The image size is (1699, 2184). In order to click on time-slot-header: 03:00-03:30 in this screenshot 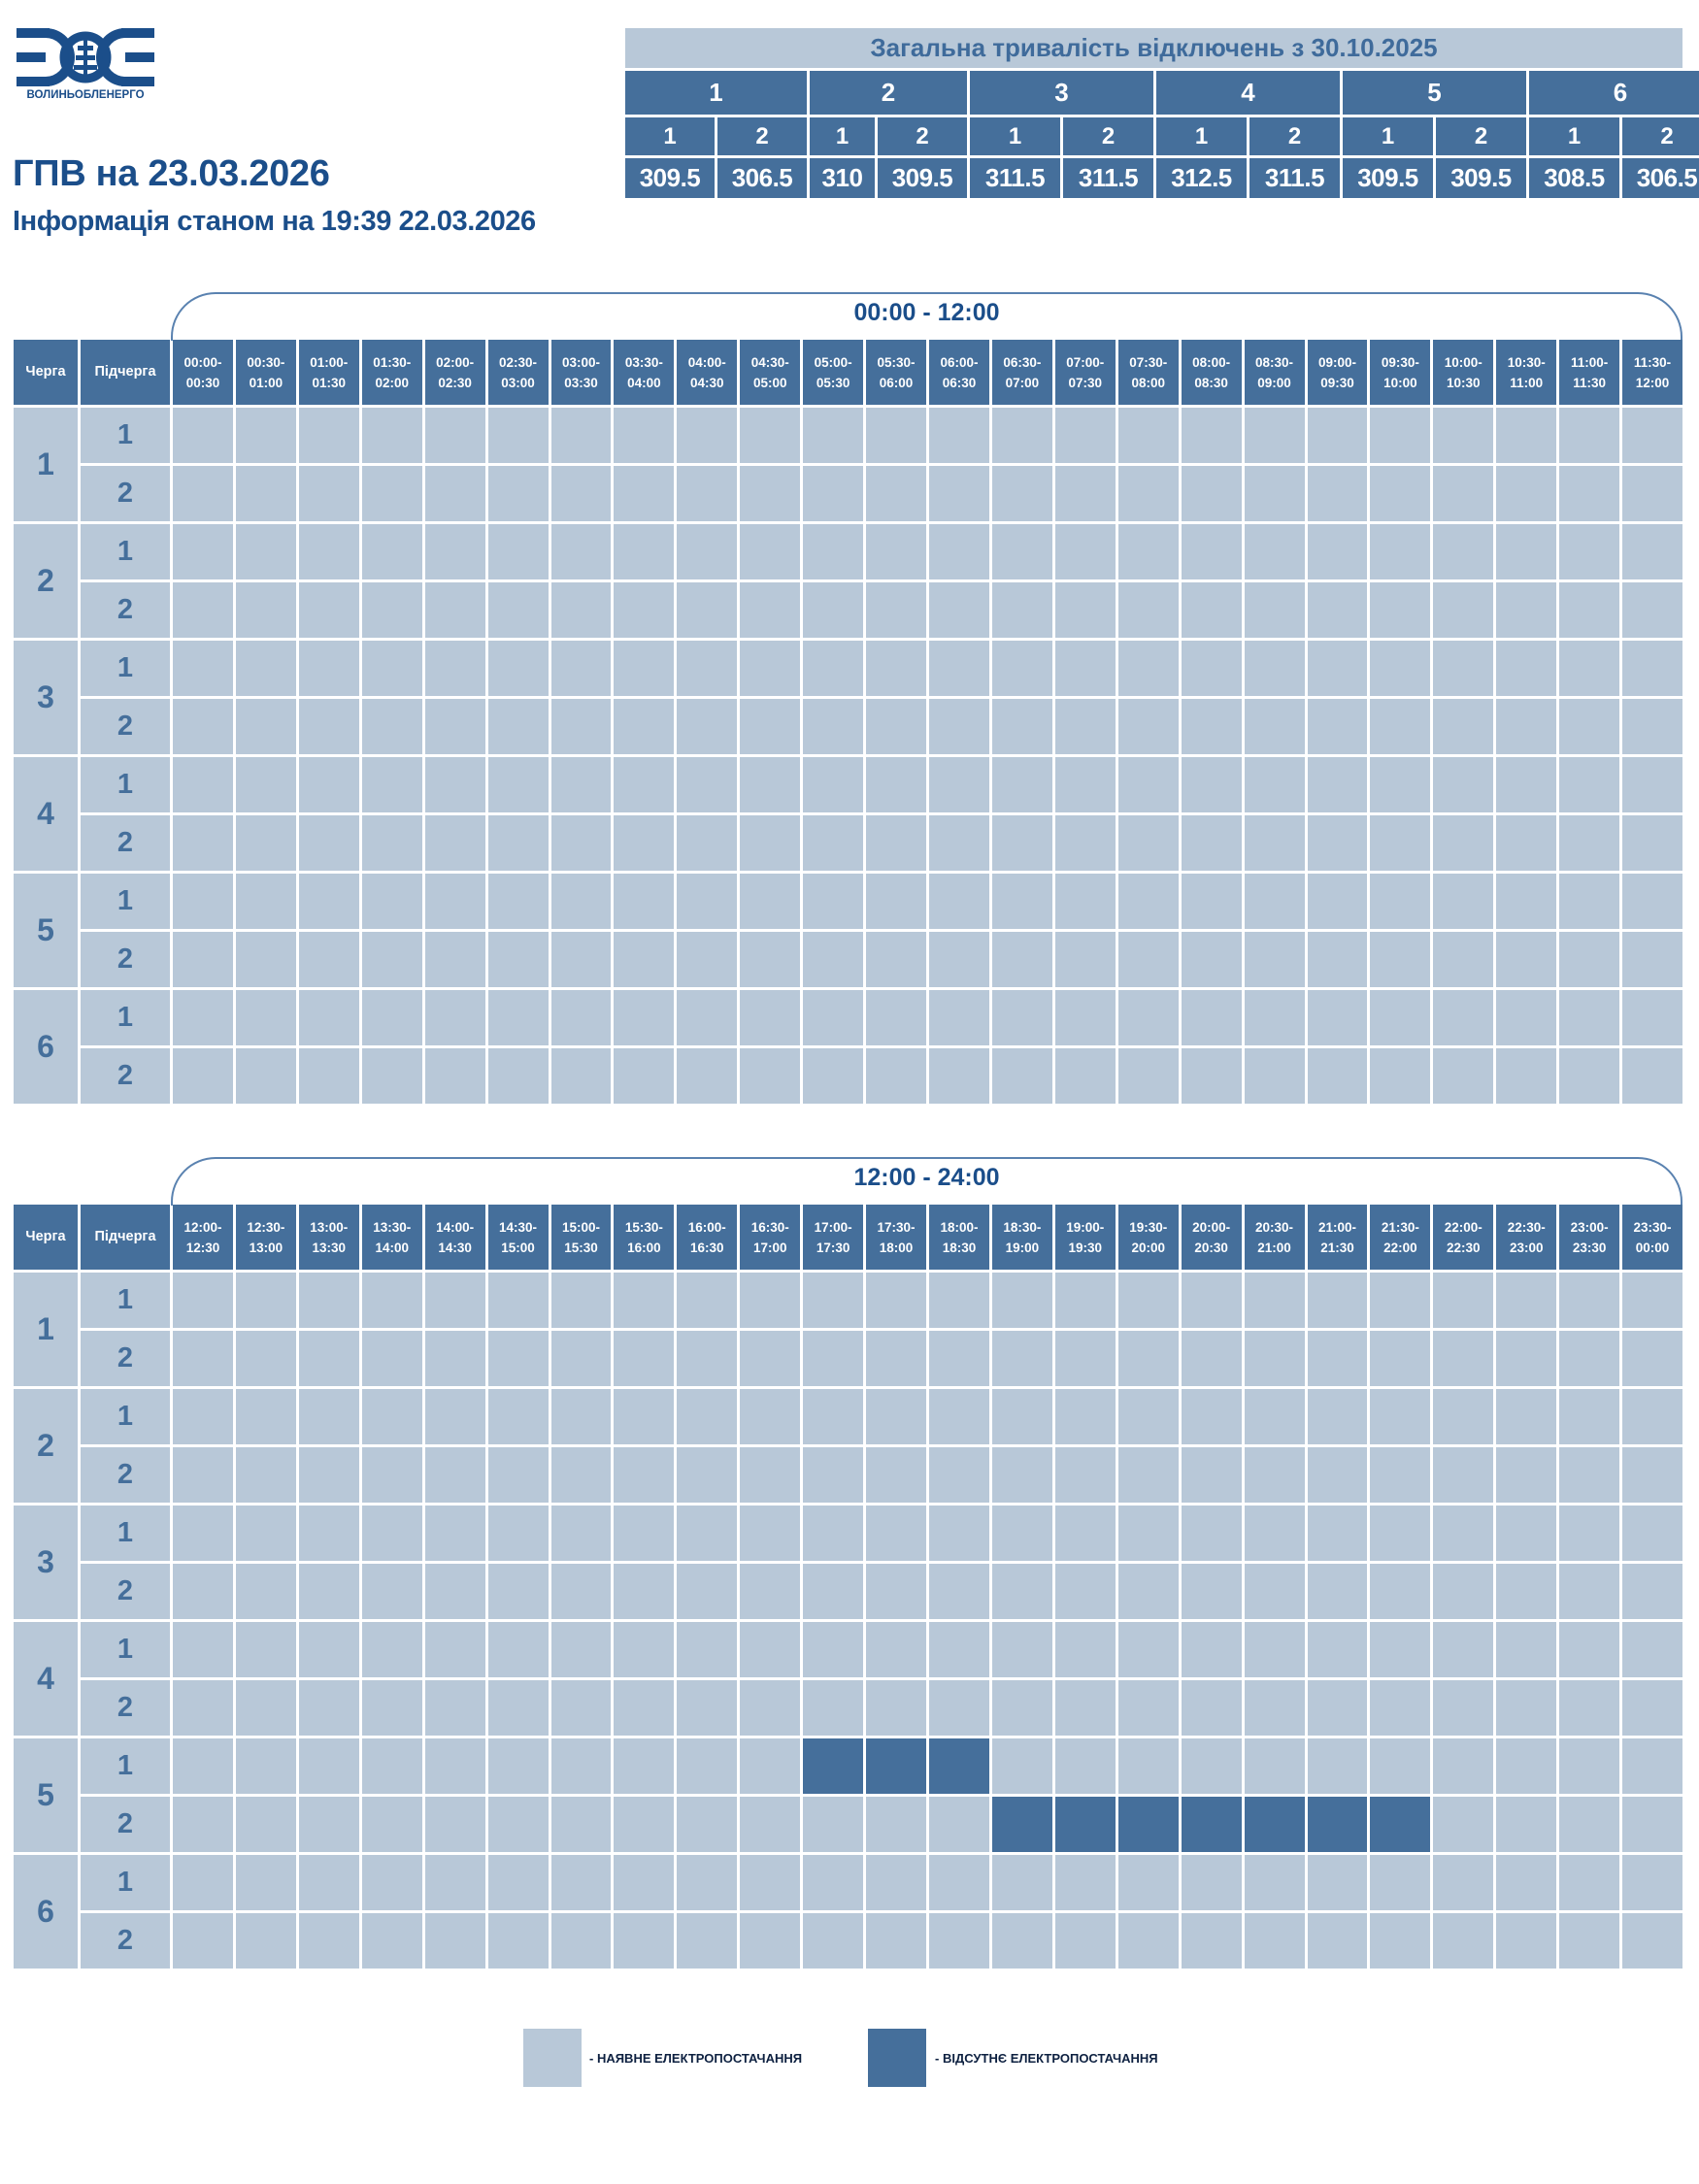, I will do `click(581, 372)`.